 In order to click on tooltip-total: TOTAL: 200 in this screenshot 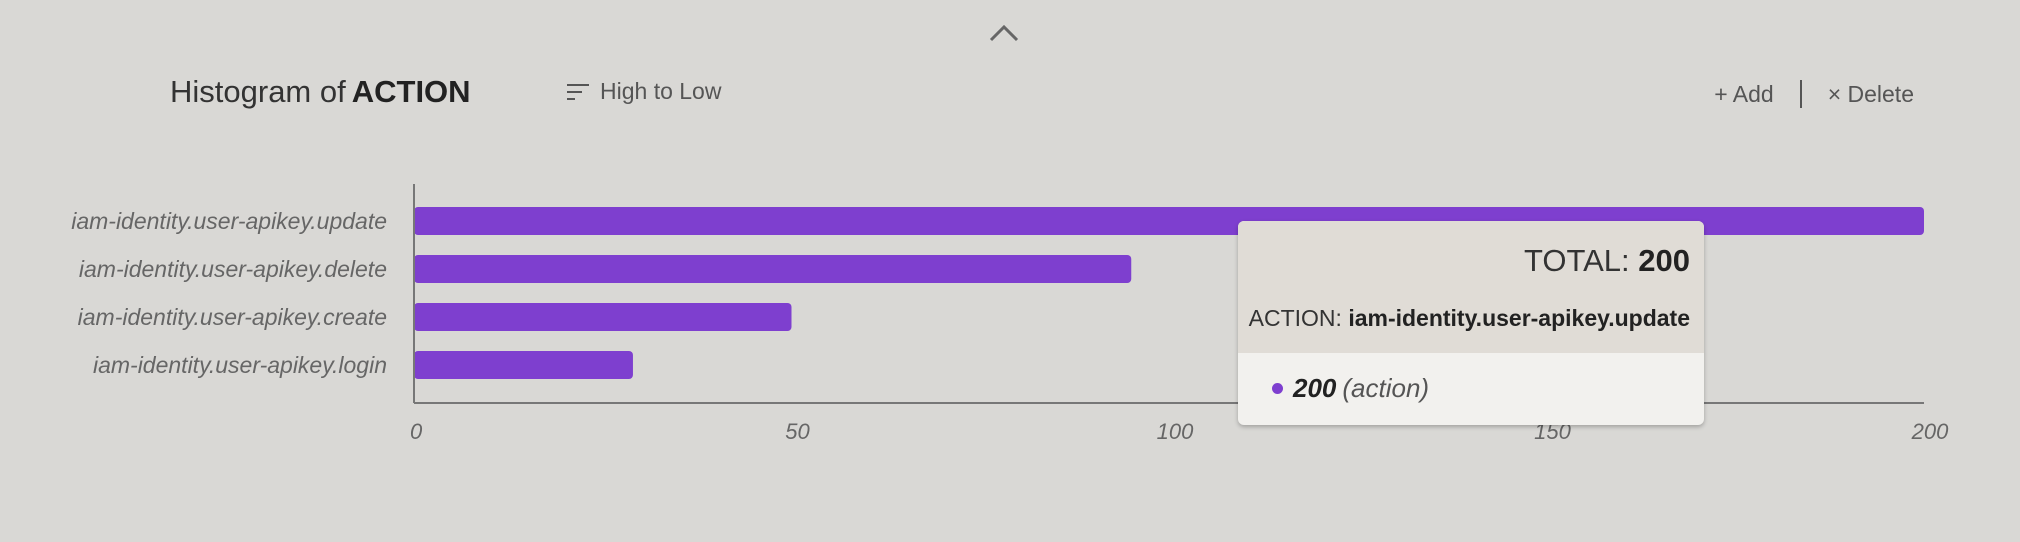, I will do `click(1607, 261)`.